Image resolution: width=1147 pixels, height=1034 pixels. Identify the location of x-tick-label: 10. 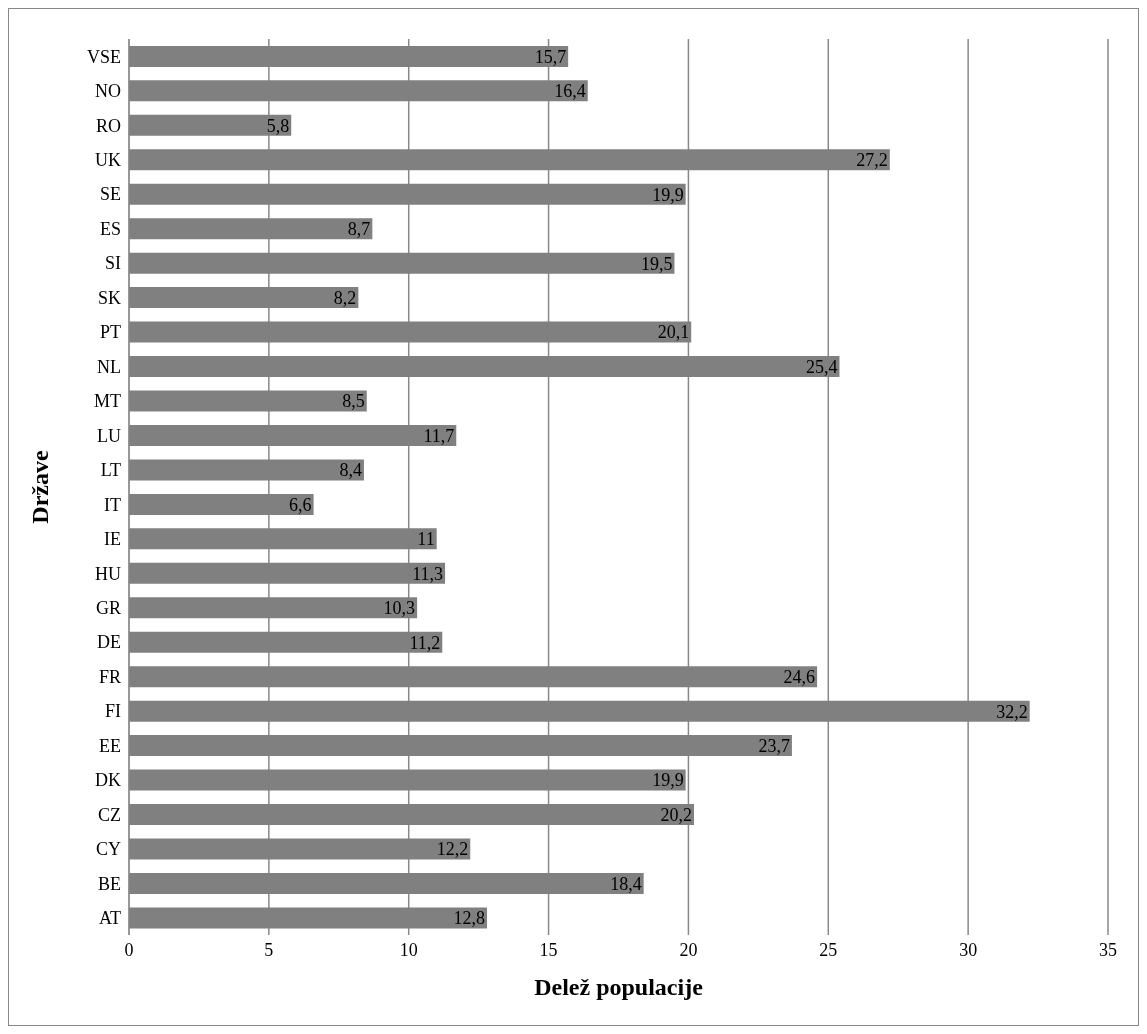
(408, 949).